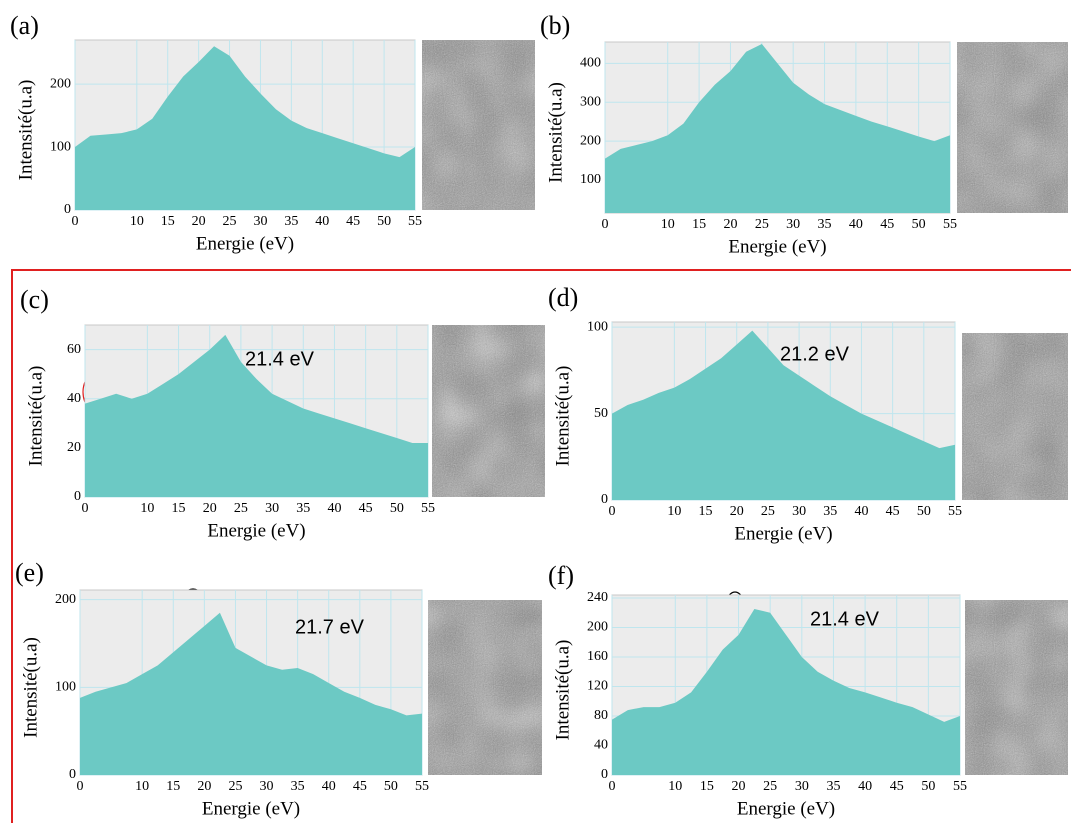  Describe the element at coordinates (845, 619) in the screenshot. I see `peak-annotation: 21.4 eV` at that location.